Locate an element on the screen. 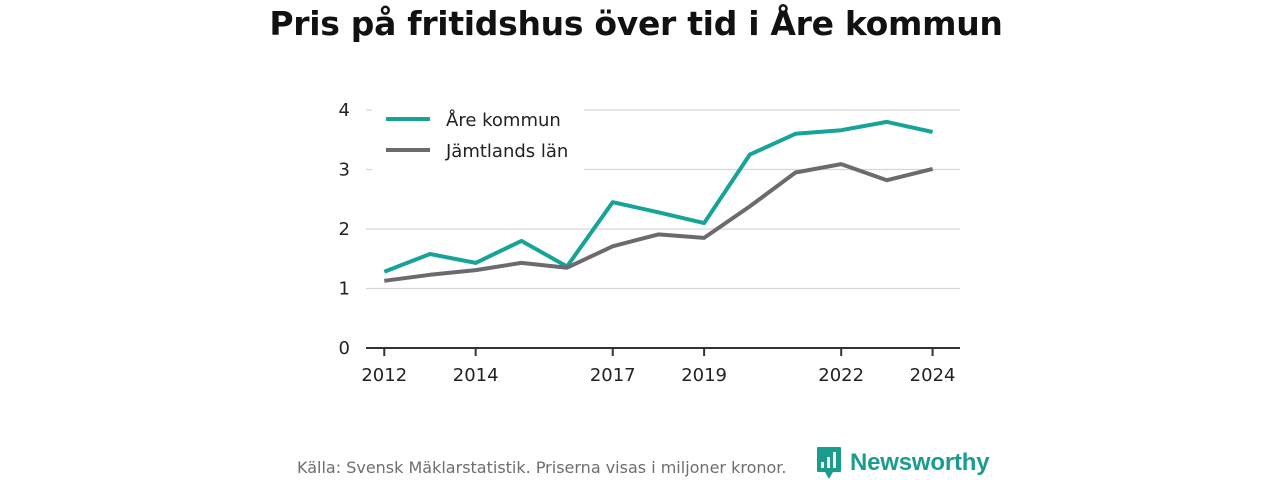 The image size is (1280, 480). x-tick-label: 2024 is located at coordinates (933, 375).